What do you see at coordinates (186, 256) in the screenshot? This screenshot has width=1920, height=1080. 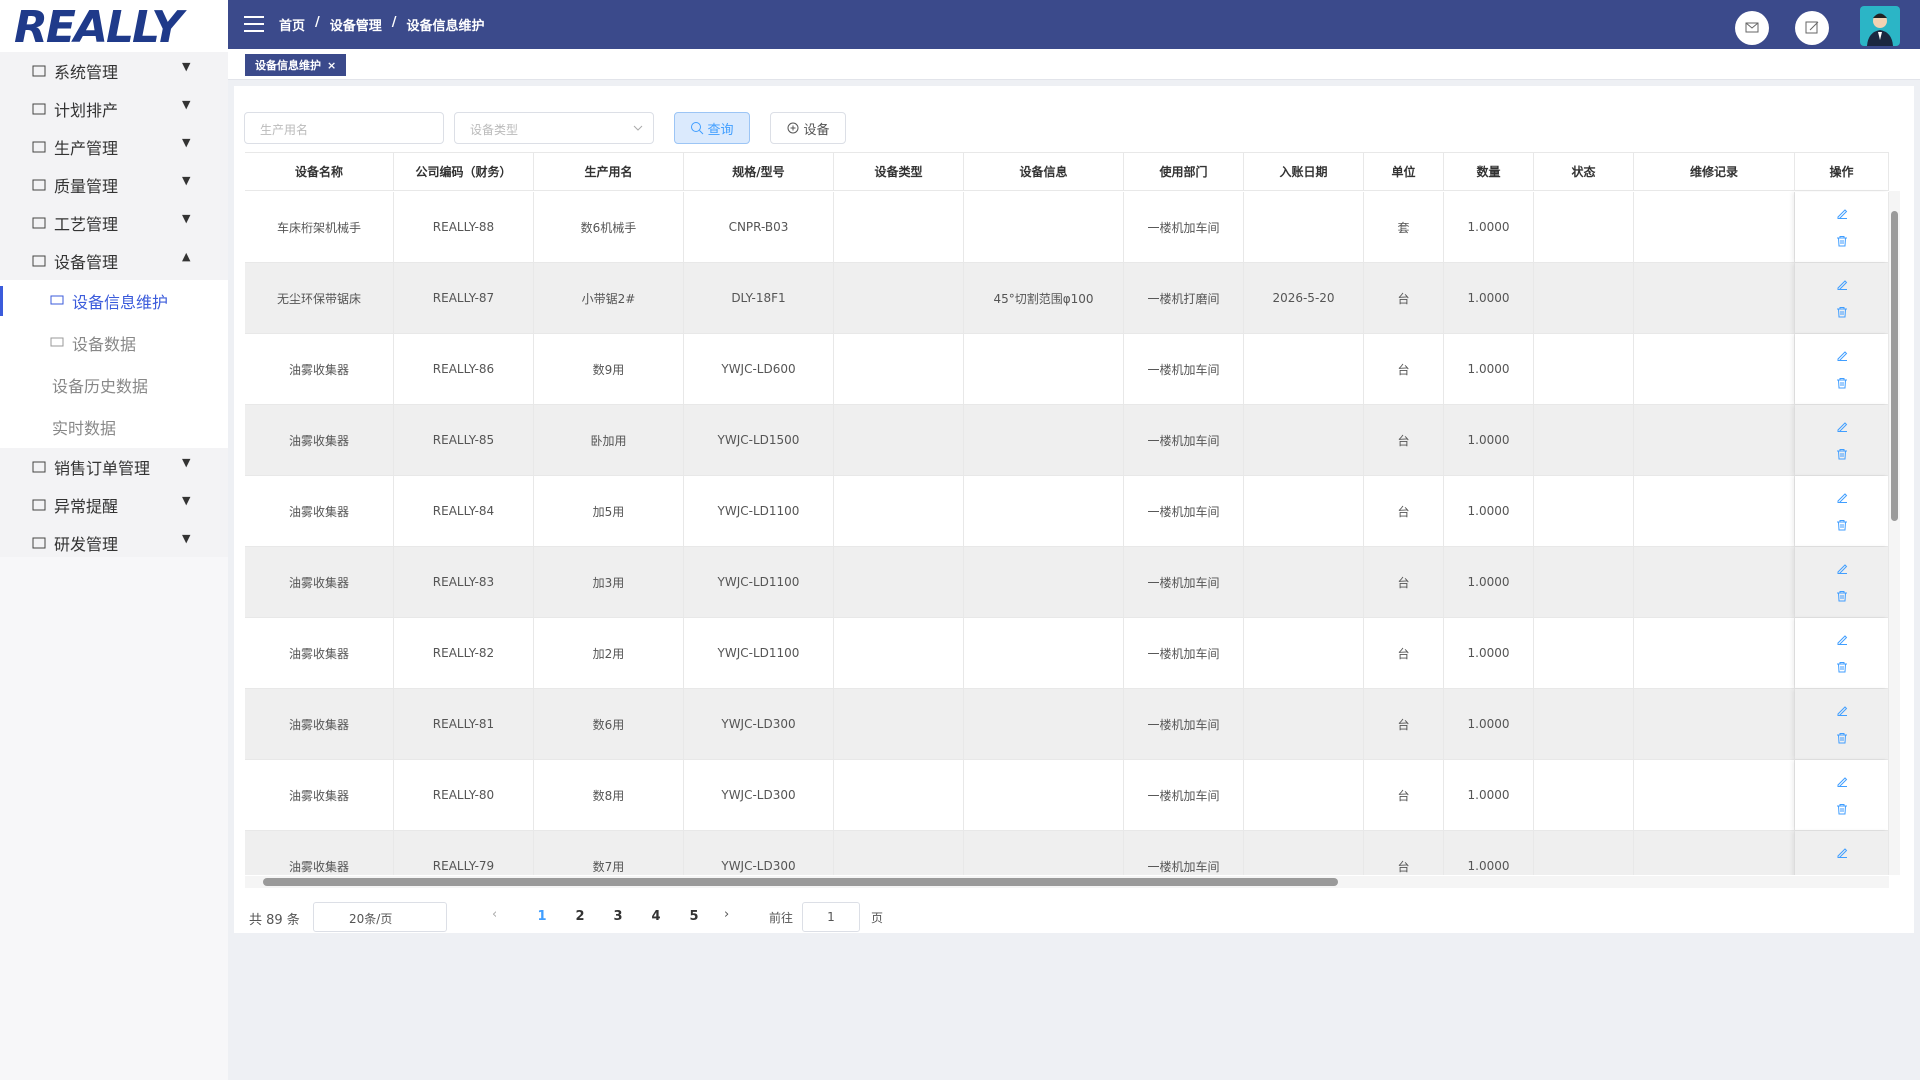 I see `menu-arrow: ▲` at bounding box center [186, 256].